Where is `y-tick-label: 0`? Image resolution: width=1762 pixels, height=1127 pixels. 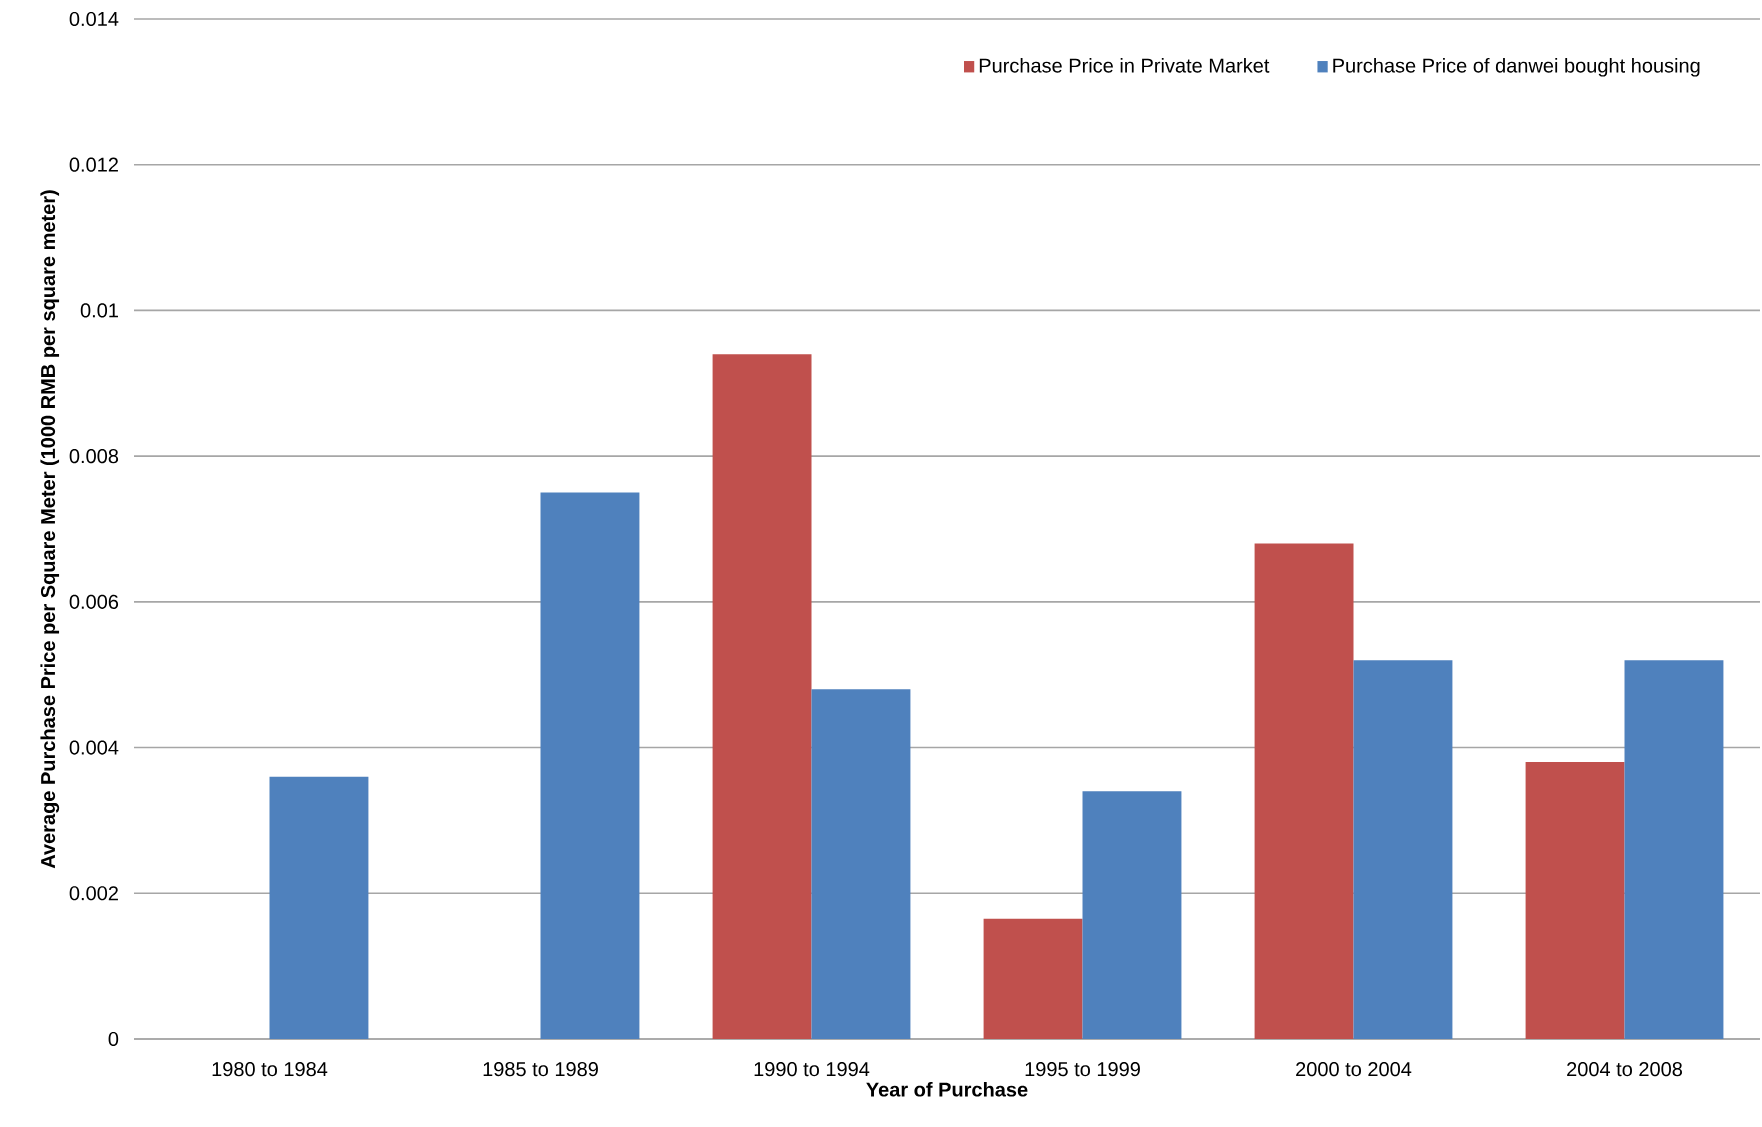
y-tick-label: 0 is located at coordinates (113, 1039).